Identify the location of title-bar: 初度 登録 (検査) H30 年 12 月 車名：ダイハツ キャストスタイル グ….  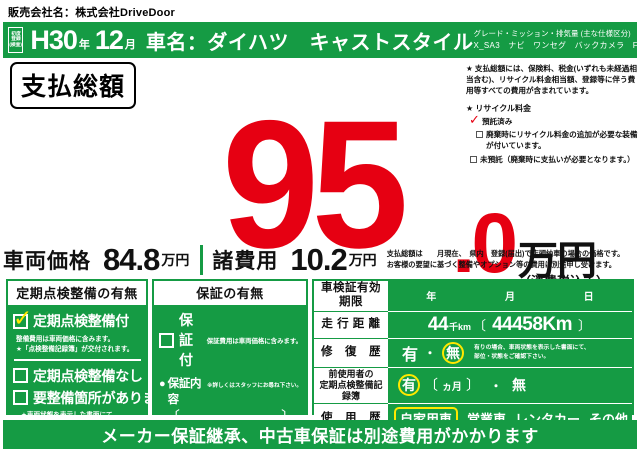
(321, 40).